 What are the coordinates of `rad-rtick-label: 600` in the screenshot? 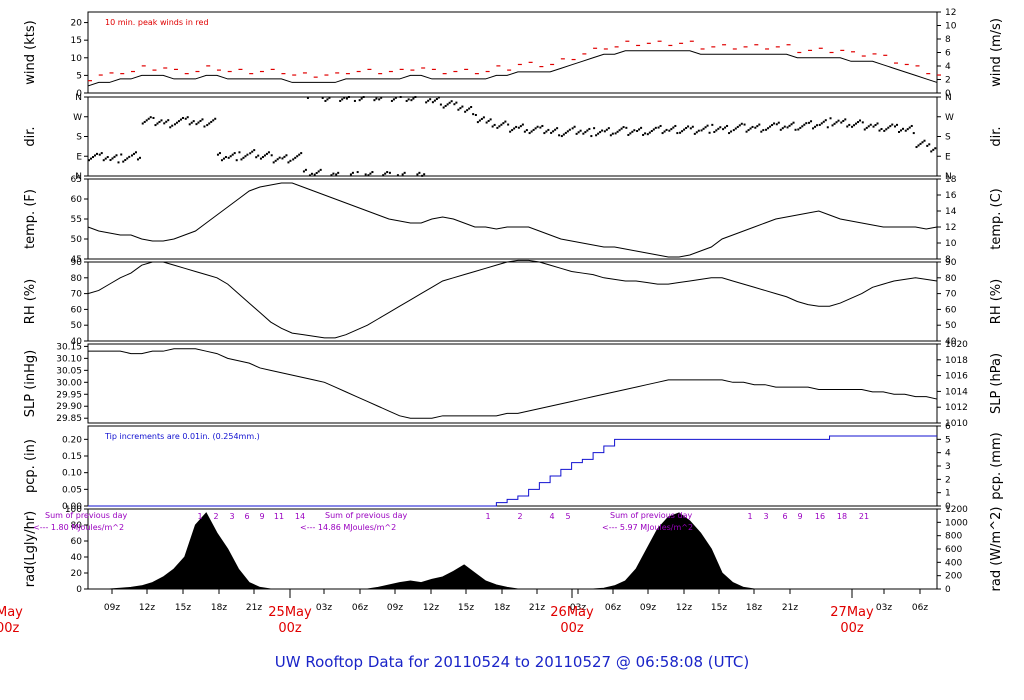 It's located at (953, 550).